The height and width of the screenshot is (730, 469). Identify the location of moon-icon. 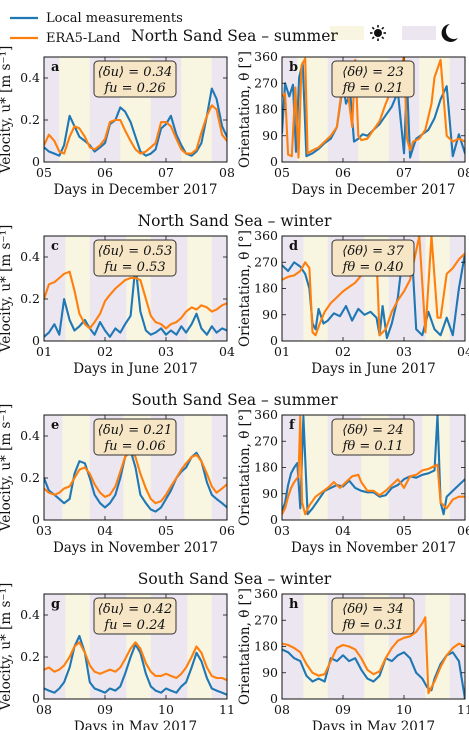
(449, 33).